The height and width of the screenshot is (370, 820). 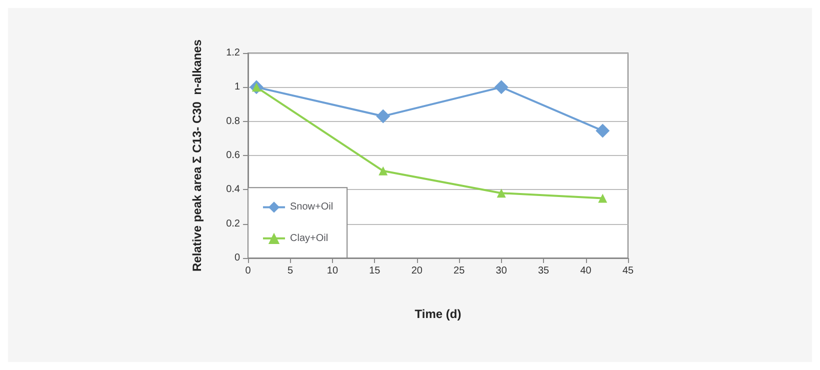 I want to click on legend-label: Snow+Oil, so click(x=312, y=207).